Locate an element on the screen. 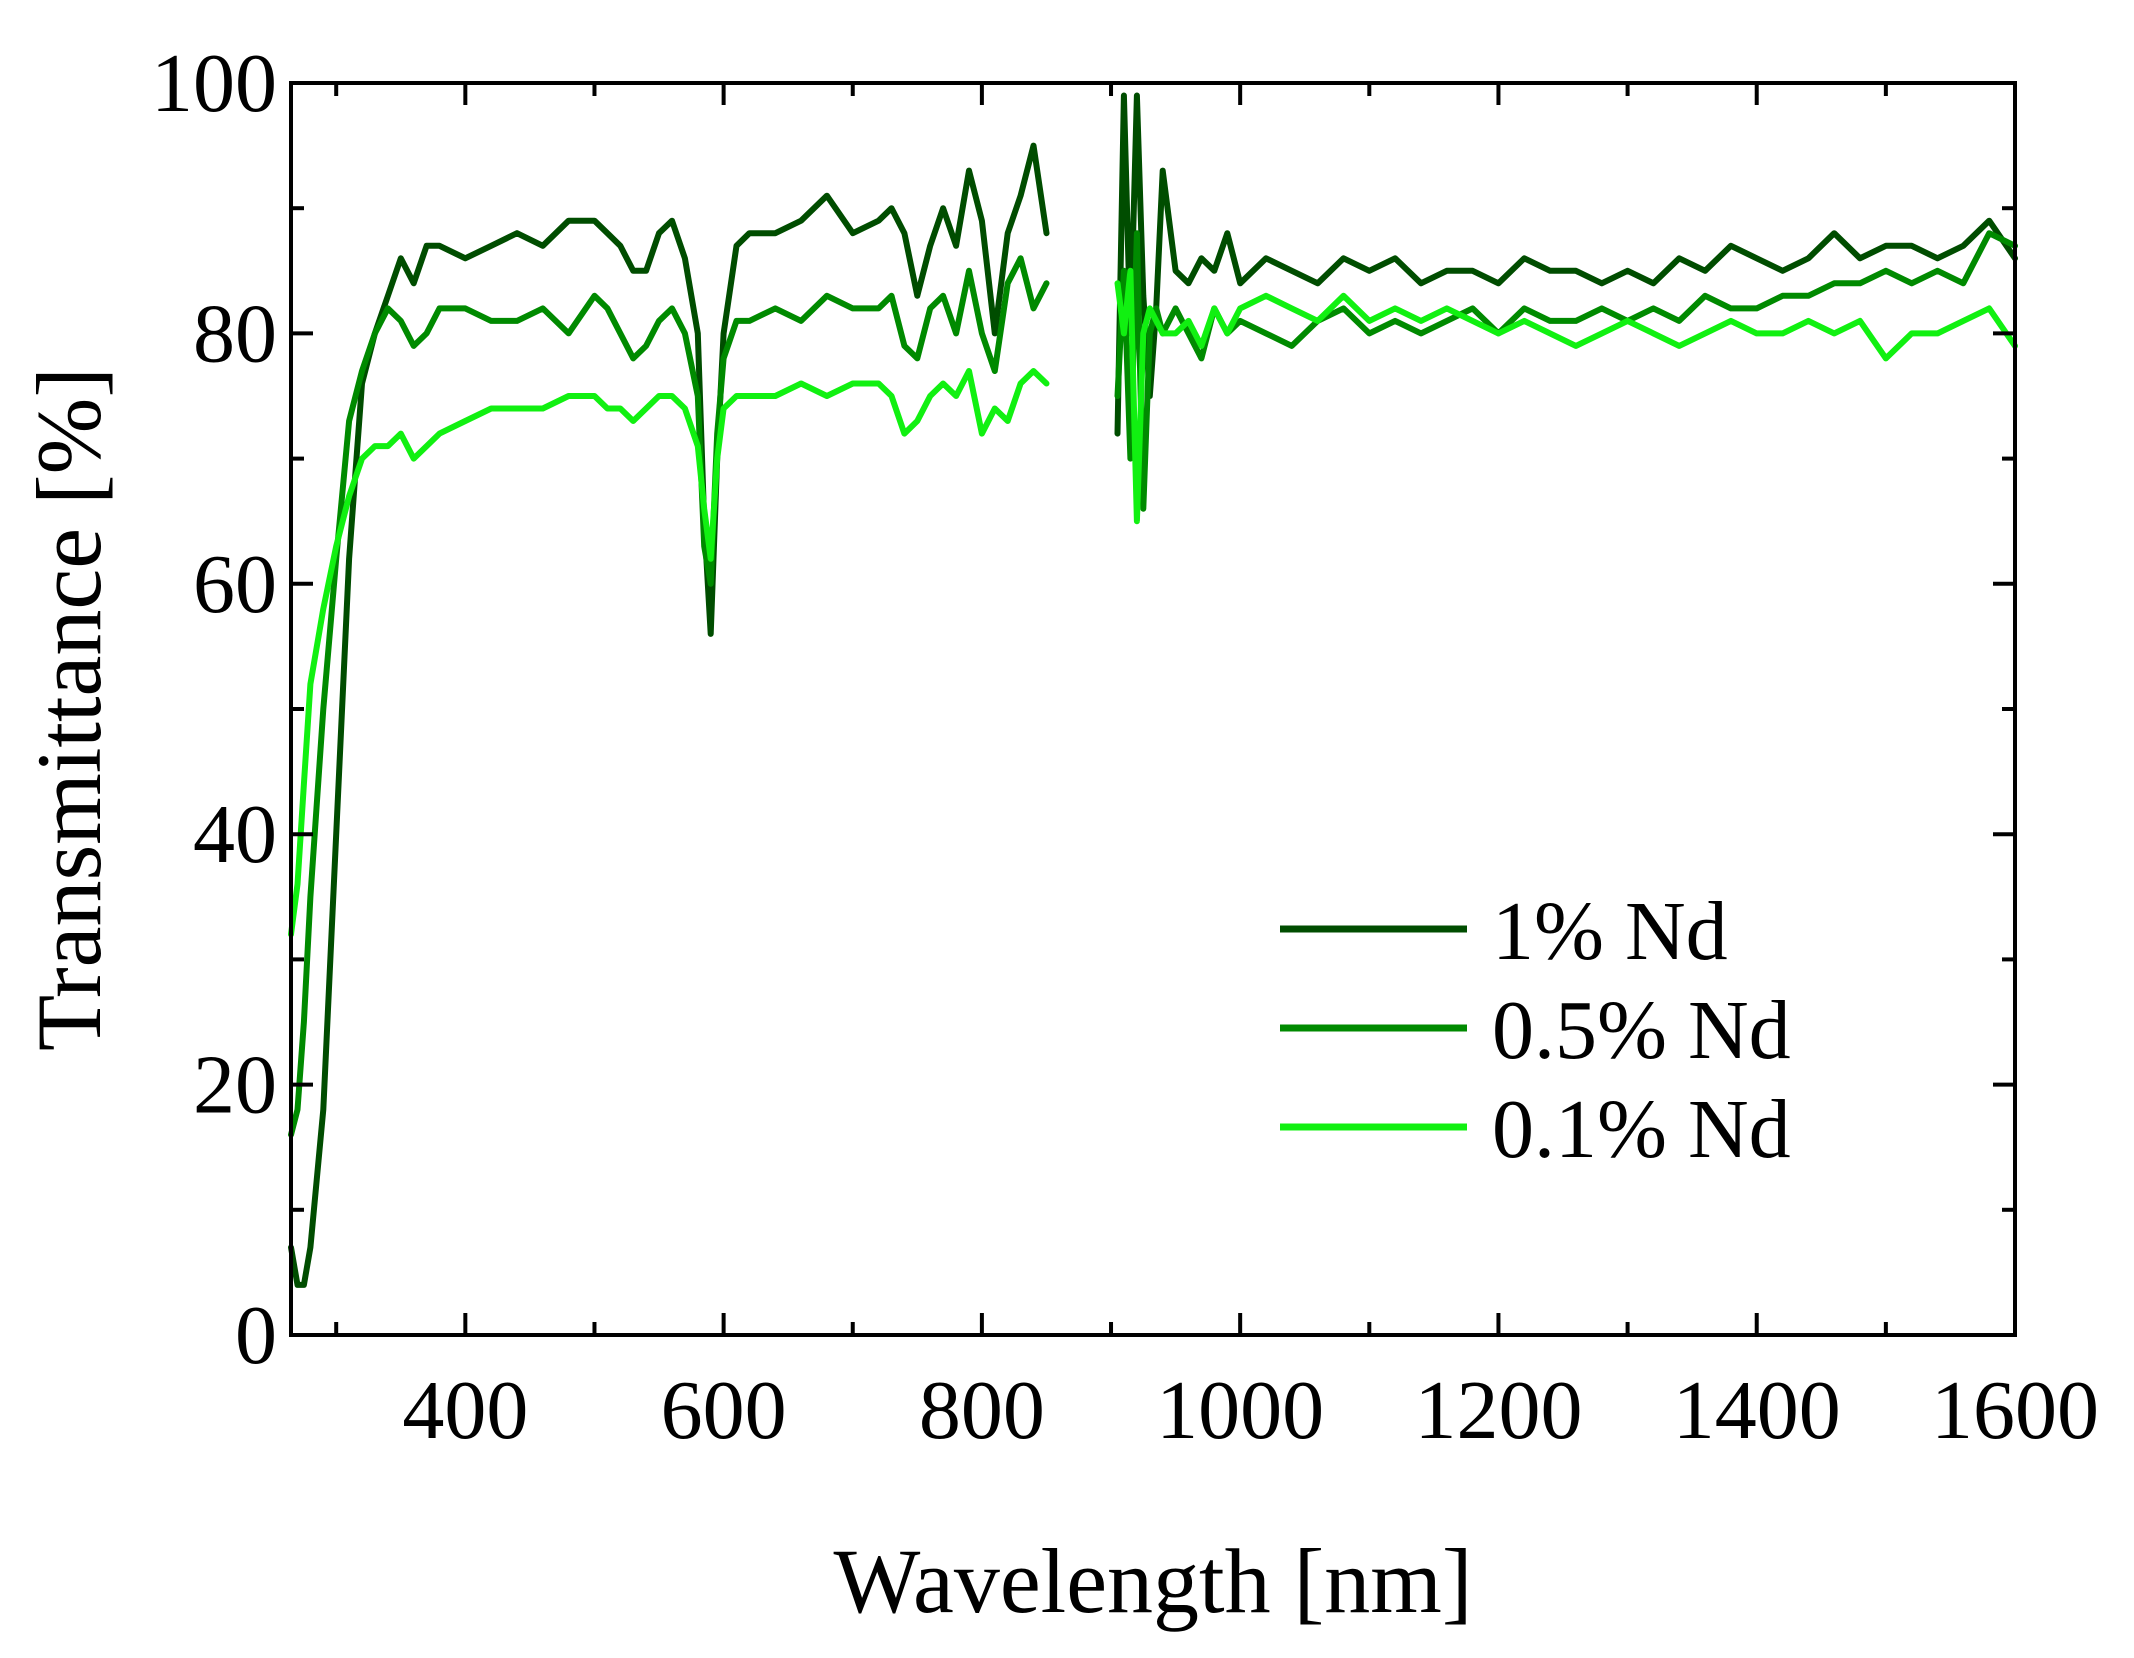 This screenshot has height=1658, width=2134. y-tick-label: 0 is located at coordinates (256, 1335).